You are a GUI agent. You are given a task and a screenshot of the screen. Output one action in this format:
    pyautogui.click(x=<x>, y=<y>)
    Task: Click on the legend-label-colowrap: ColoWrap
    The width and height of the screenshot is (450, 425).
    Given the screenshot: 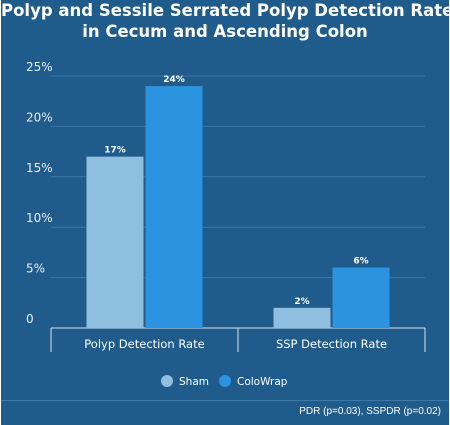 What is the action you would take?
    pyautogui.click(x=262, y=382)
    